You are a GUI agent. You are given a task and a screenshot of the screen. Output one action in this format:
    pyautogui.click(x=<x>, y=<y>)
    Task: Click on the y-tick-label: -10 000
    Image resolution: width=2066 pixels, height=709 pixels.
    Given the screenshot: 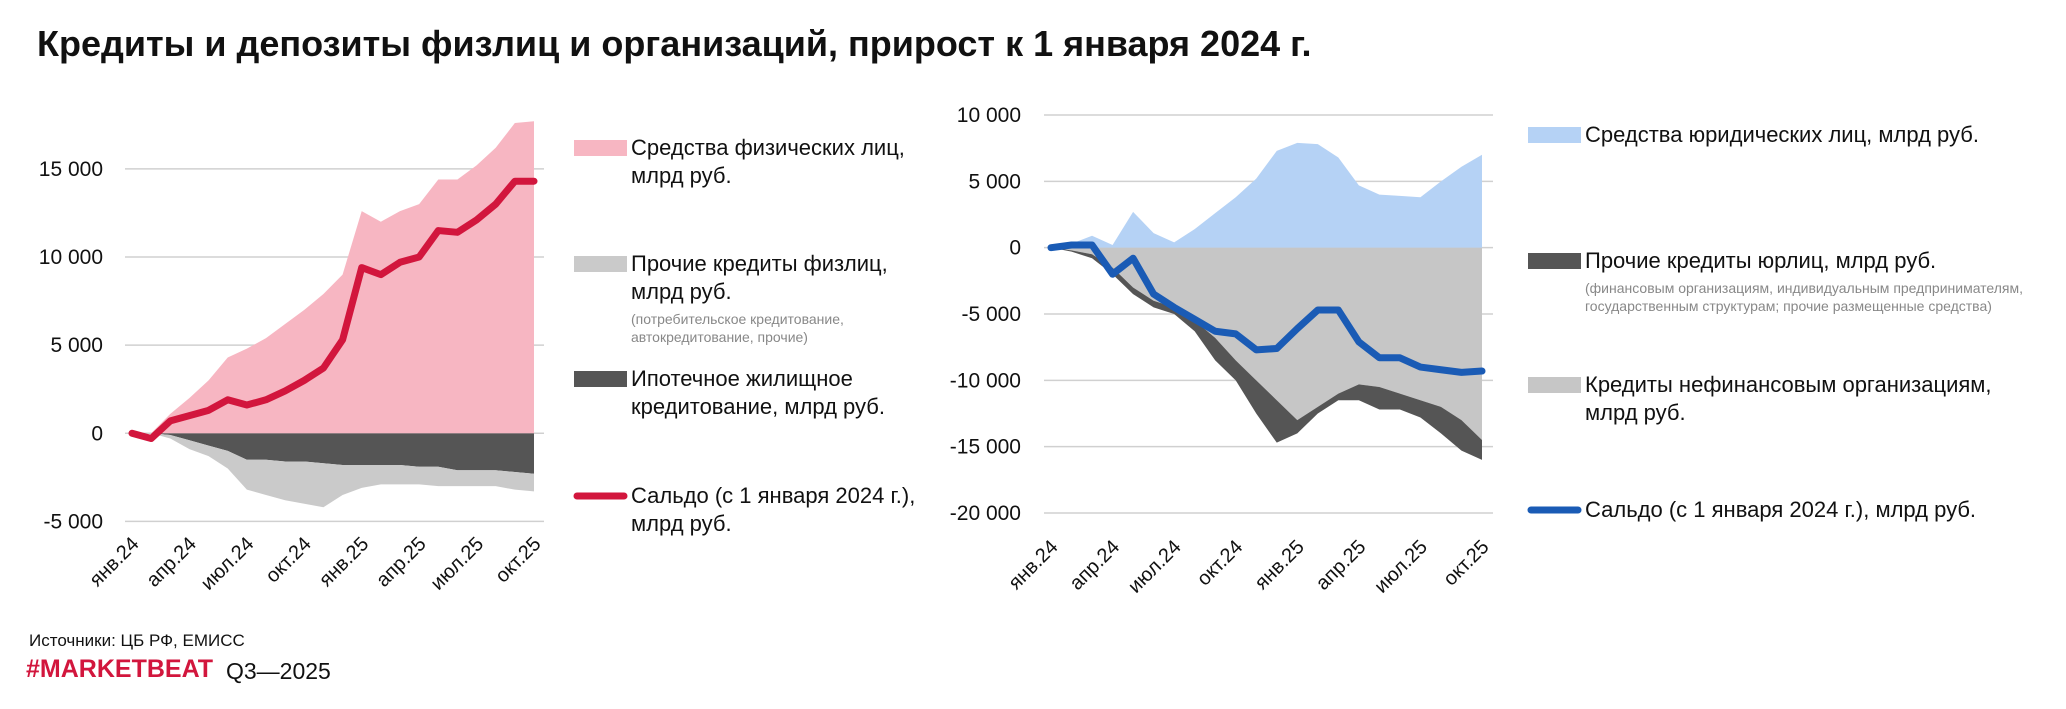 What is the action you would take?
    pyautogui.click(x=985, y=380)
    